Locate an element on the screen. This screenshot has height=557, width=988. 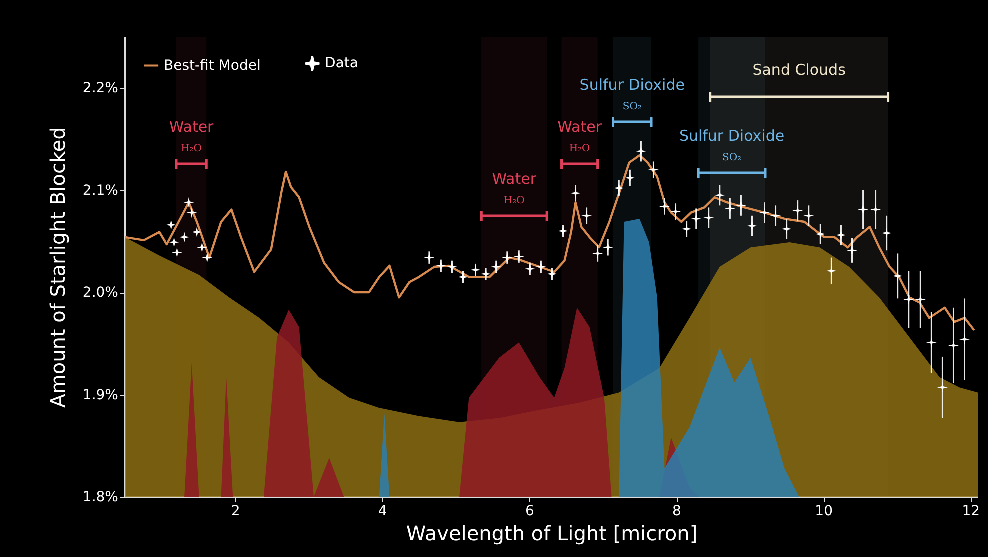
y-tick-label: 2.1% is located at coordinates (100, 190).